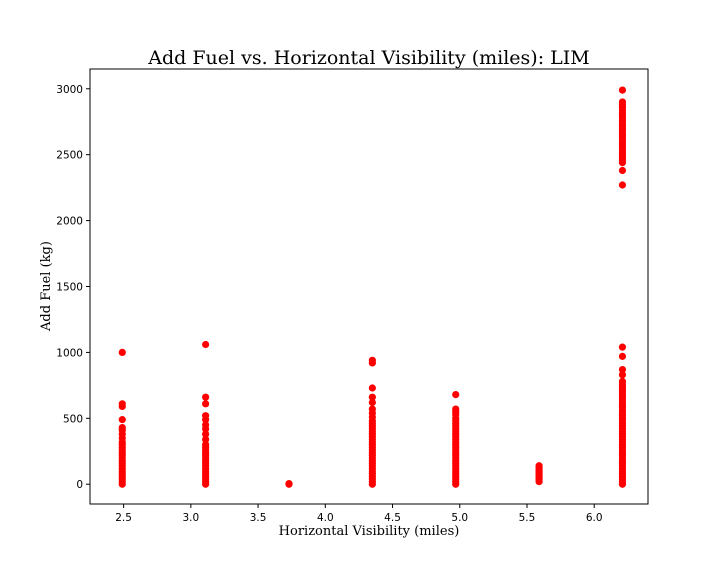 The width and height of the screenshot is (720, 576). I want to click on y-tick-label: 0, so click(79, 485).